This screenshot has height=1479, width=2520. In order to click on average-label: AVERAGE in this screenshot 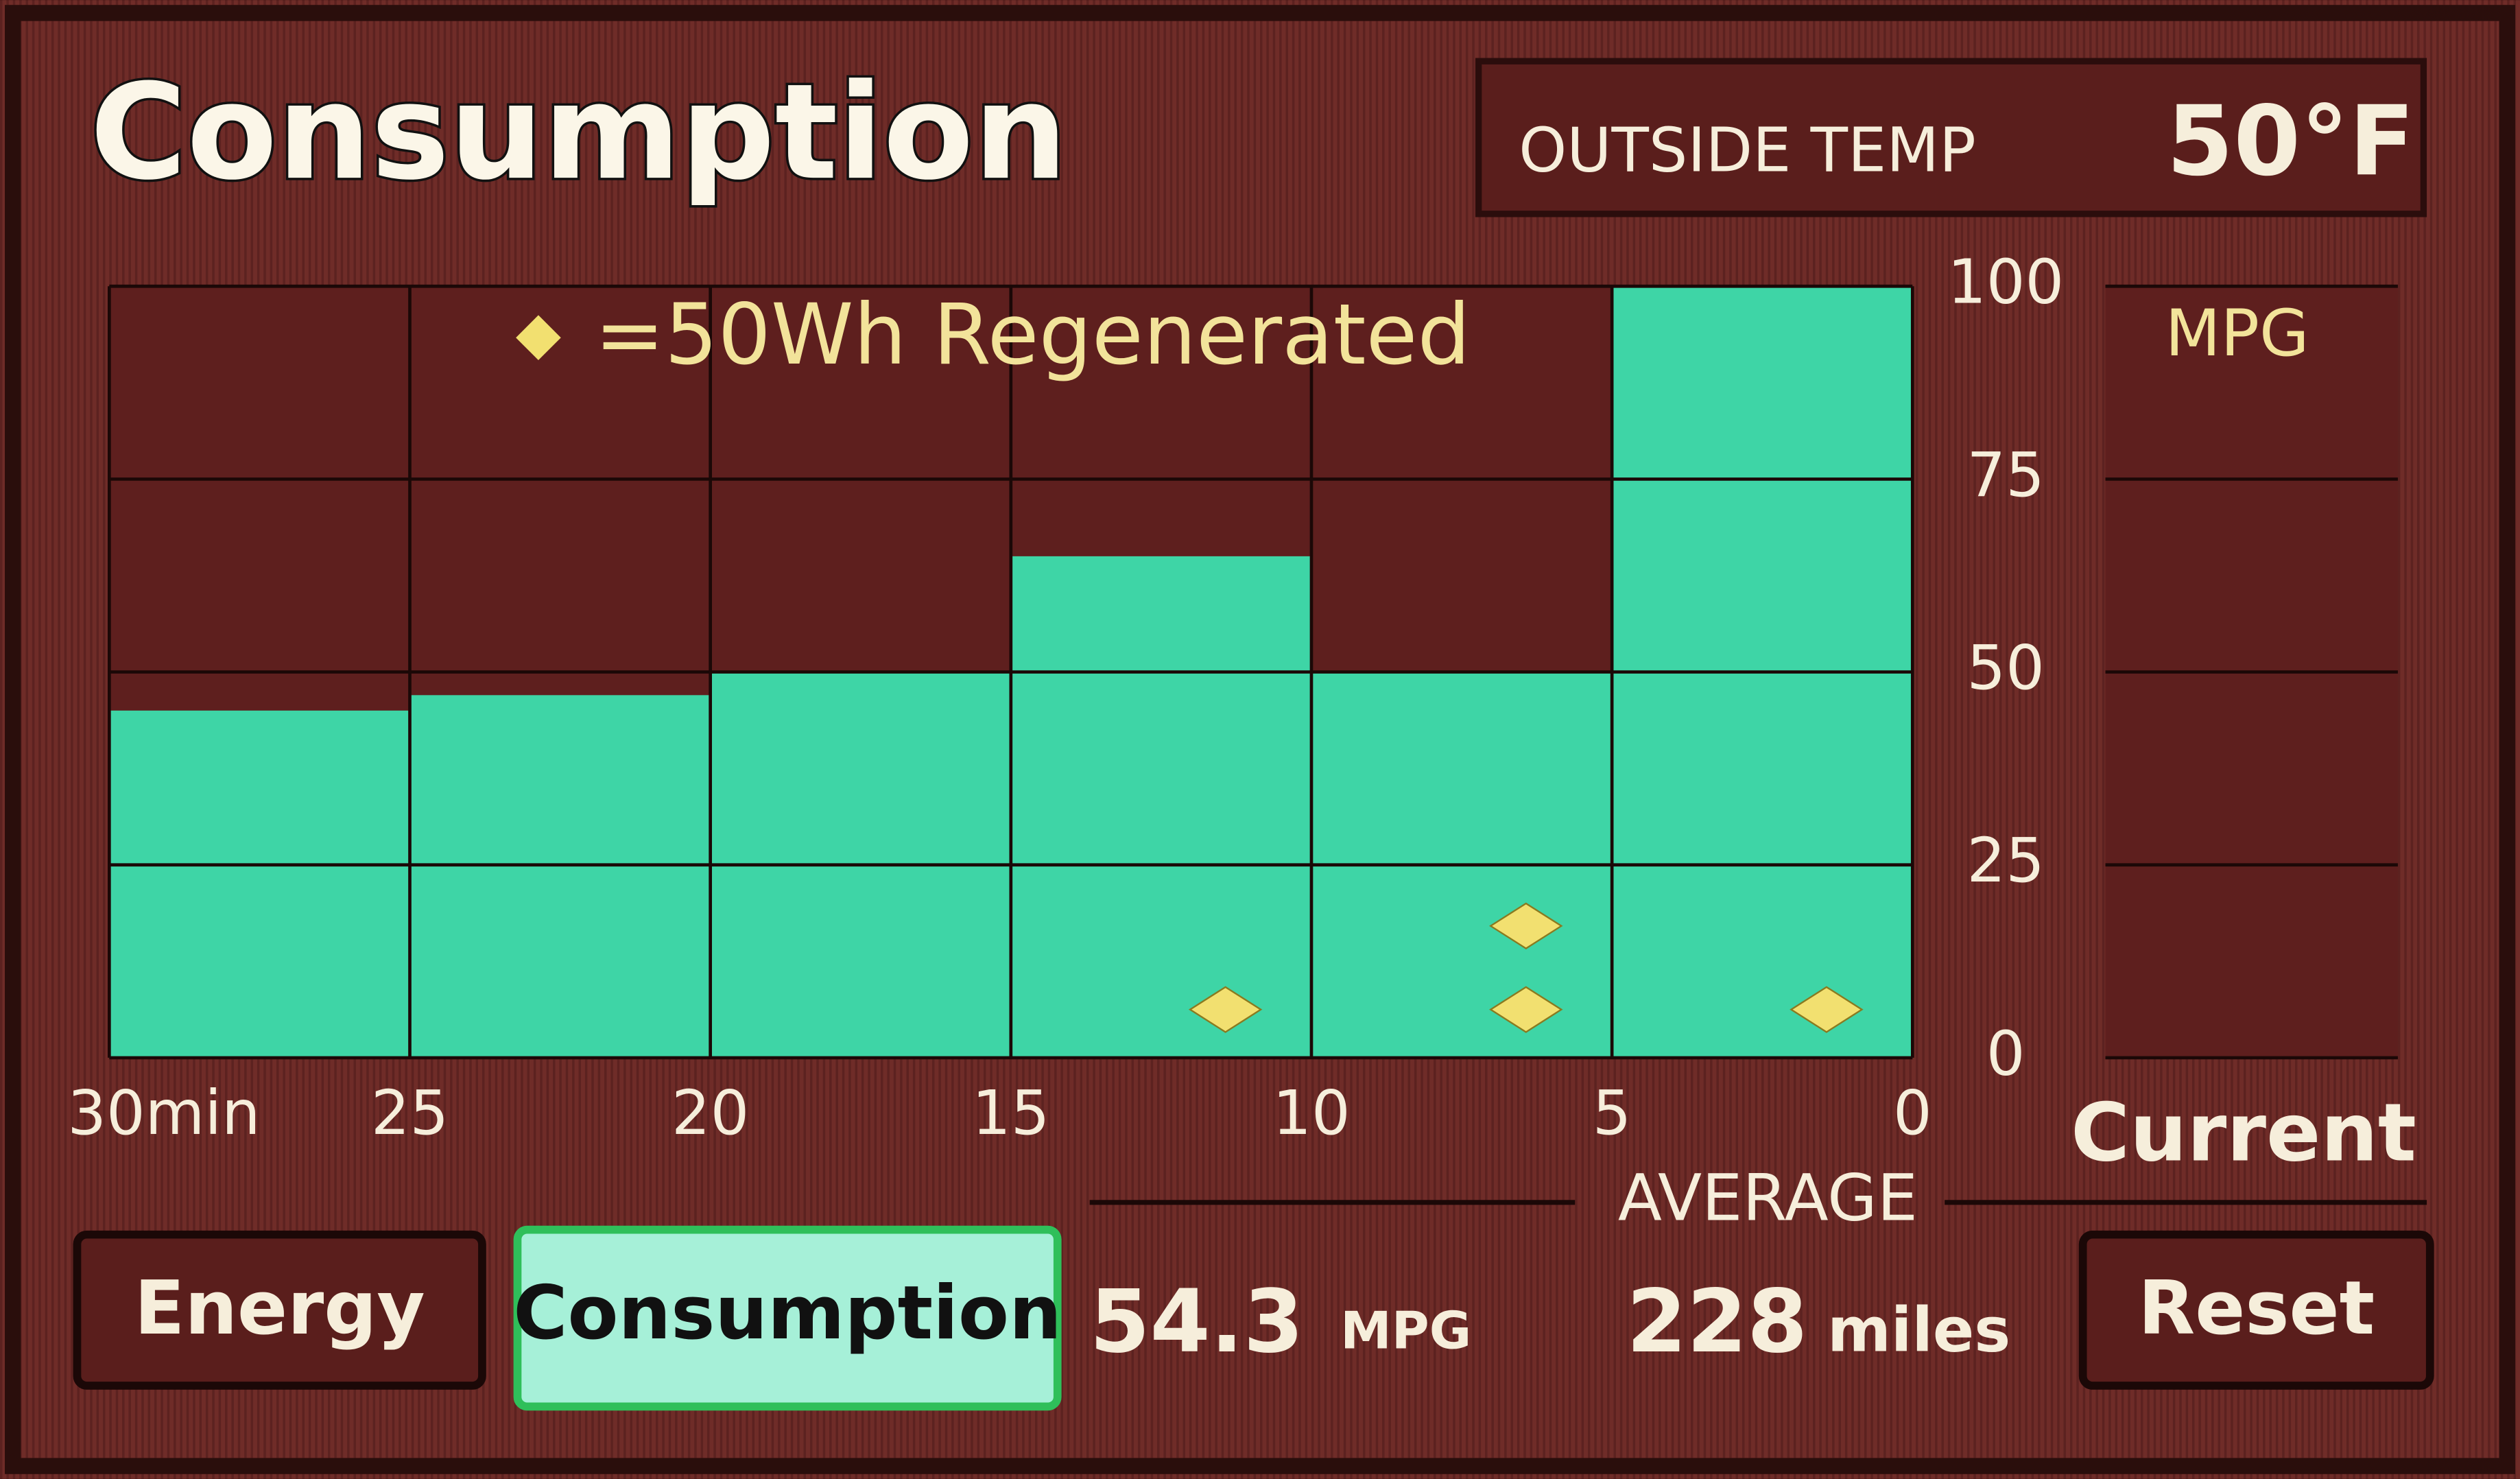, I will do `click(1768, 1198)`.